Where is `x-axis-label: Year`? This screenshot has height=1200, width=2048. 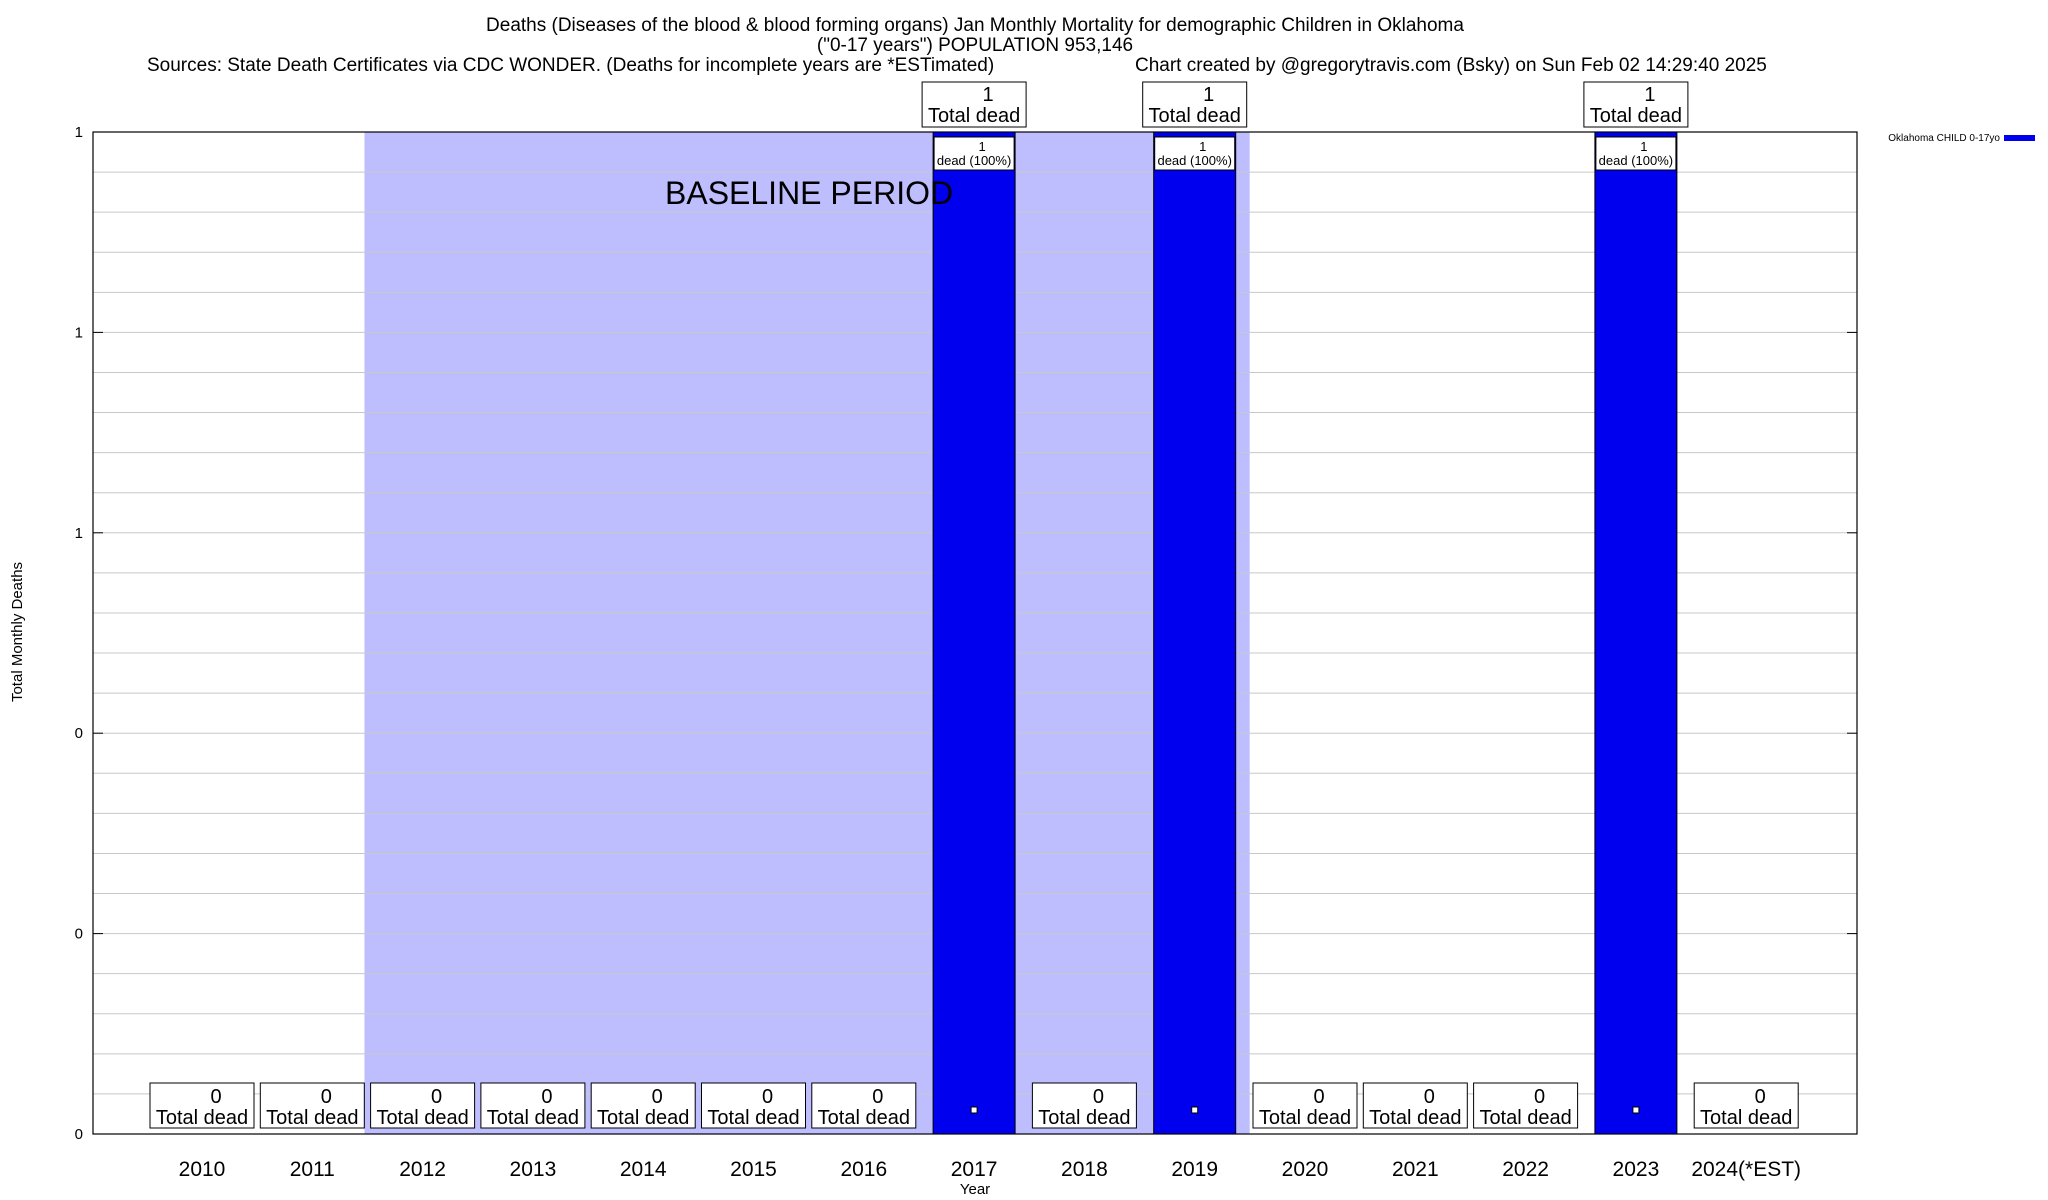
x-axis-label: Year is located at coordinates (975, 1189).